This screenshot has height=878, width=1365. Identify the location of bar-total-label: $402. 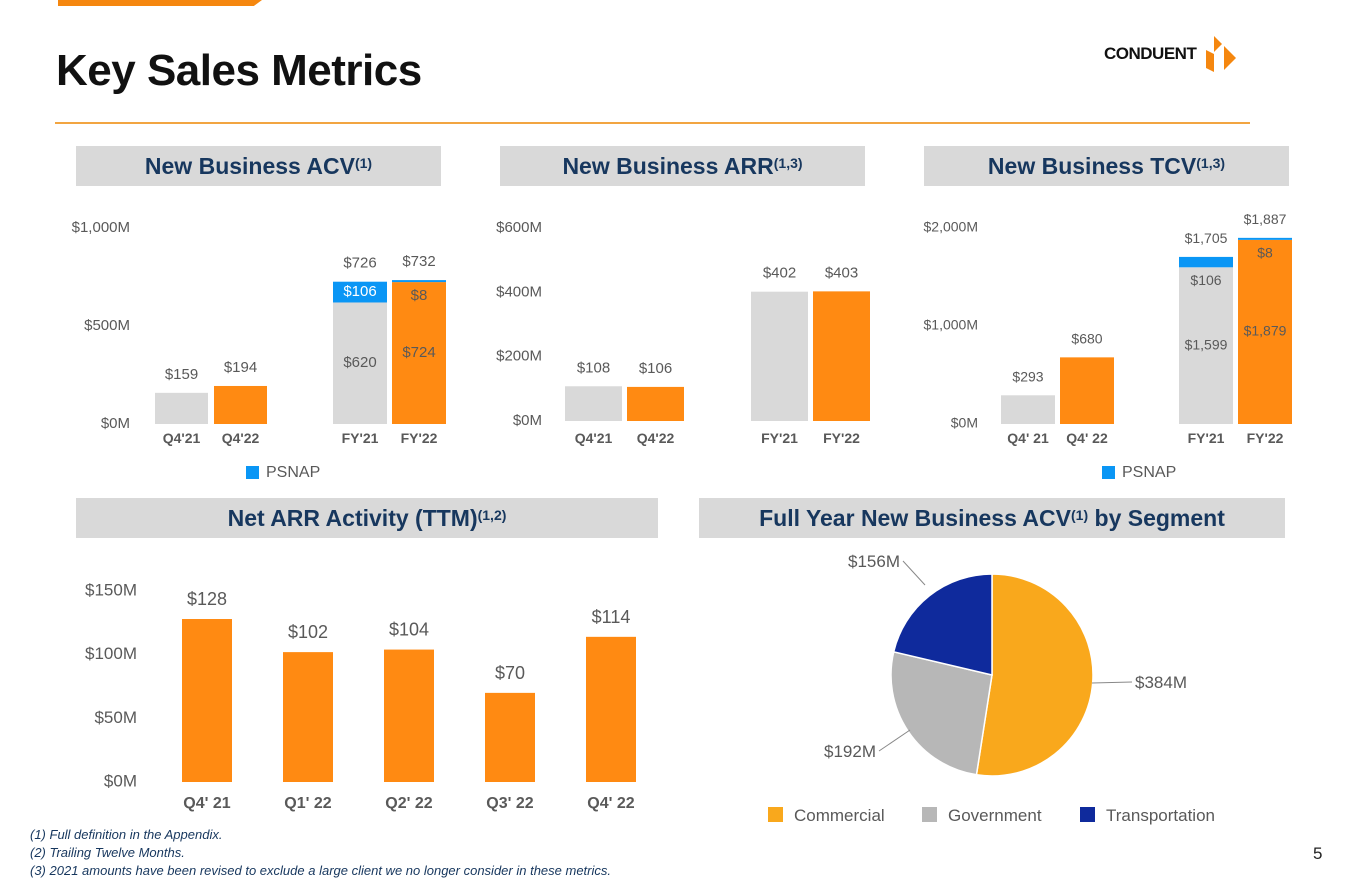
(779, 273).